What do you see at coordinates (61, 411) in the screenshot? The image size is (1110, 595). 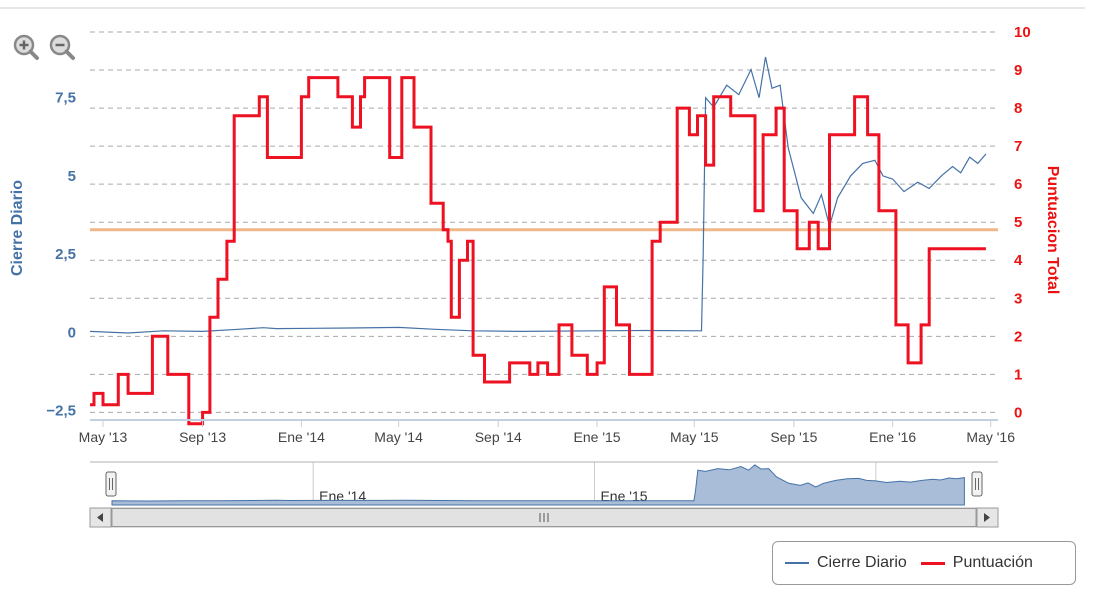 I see `y-left-tick-label: −2,5` at bounding box center [61, 411].